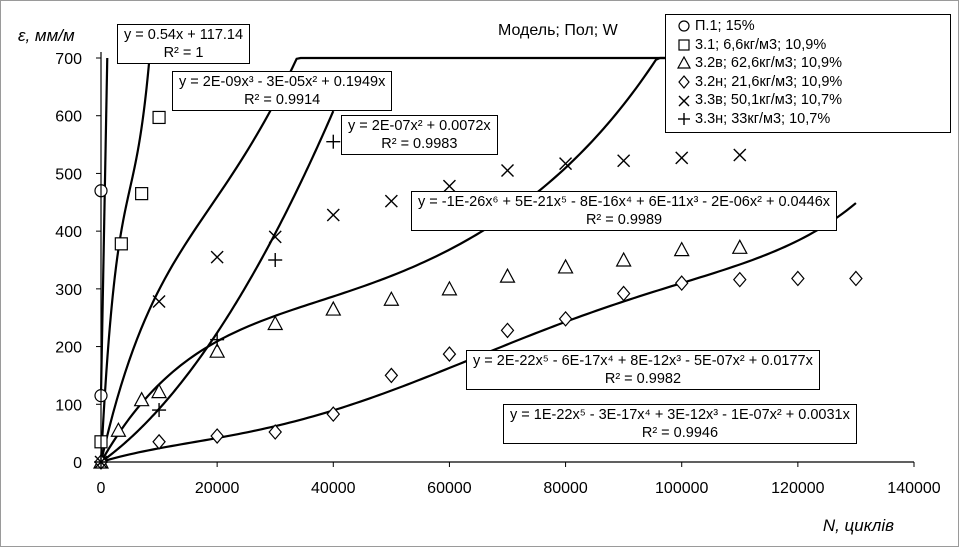  I want to click on y-tick-label: 100, so click(68, 405).